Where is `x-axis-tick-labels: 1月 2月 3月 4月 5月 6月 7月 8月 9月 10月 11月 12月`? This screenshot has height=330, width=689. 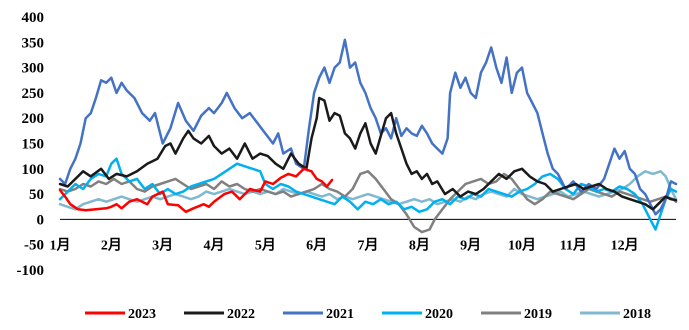 x-axis-tick-labels: 1月 2月 3月 4月 5月 6月 7月 8月 9月 10月 11月 12月 is located at coordinates (344, 246).